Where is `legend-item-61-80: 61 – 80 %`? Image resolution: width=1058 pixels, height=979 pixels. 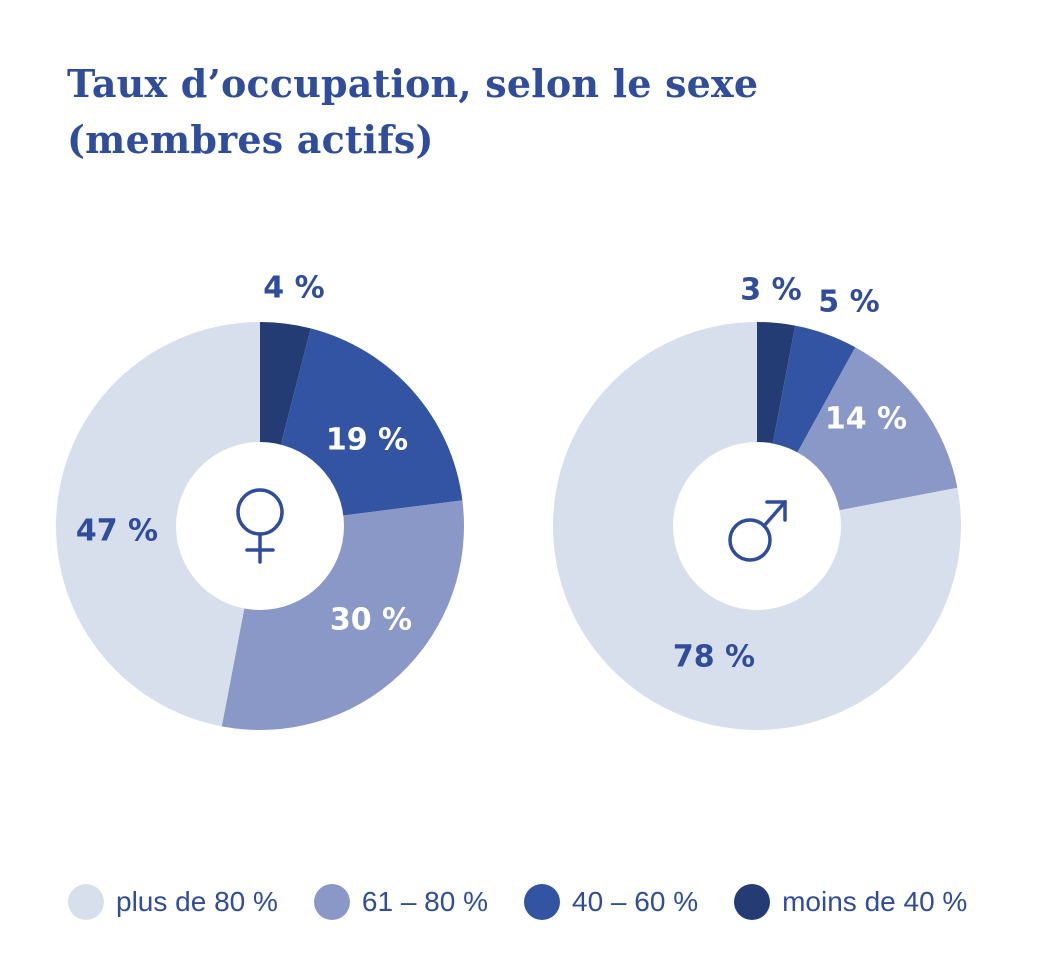 legend-item-61-80: 61 – 80 % is located at coordinates (400, 902).